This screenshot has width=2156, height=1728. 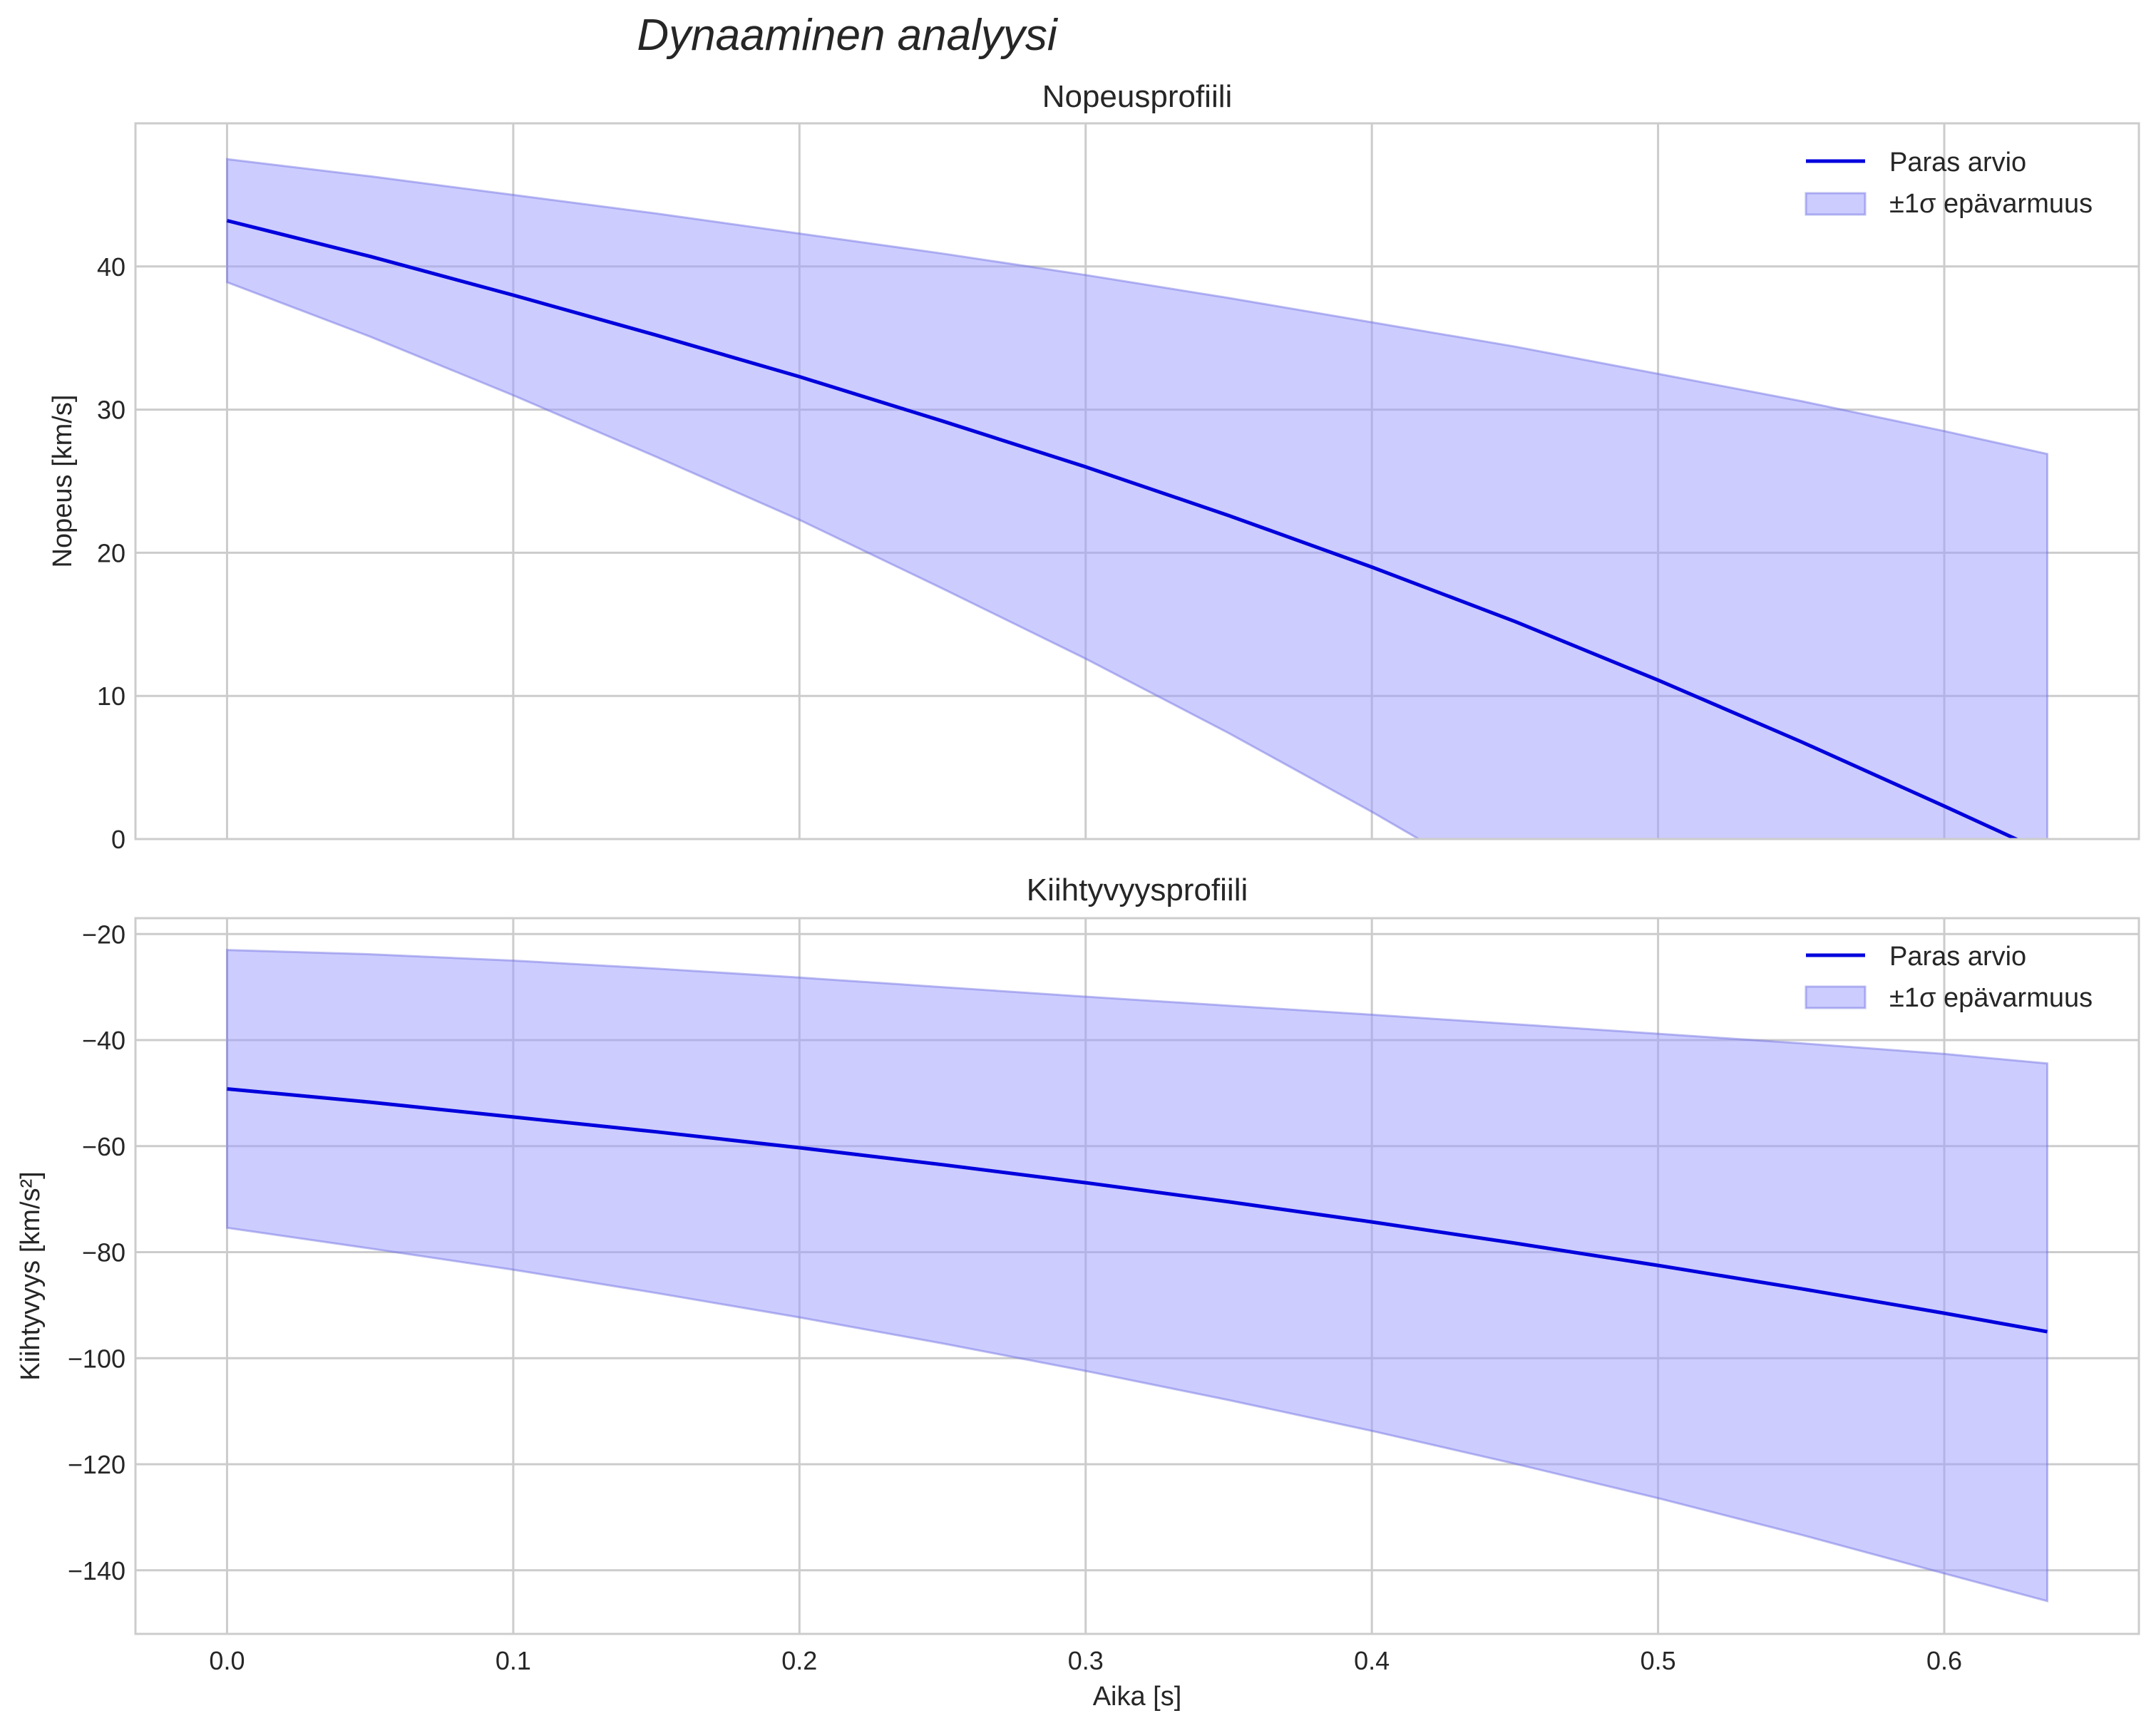 I want to click on acceleration-legend-line-label: Paras arvio, so click(x=1957, y=957).